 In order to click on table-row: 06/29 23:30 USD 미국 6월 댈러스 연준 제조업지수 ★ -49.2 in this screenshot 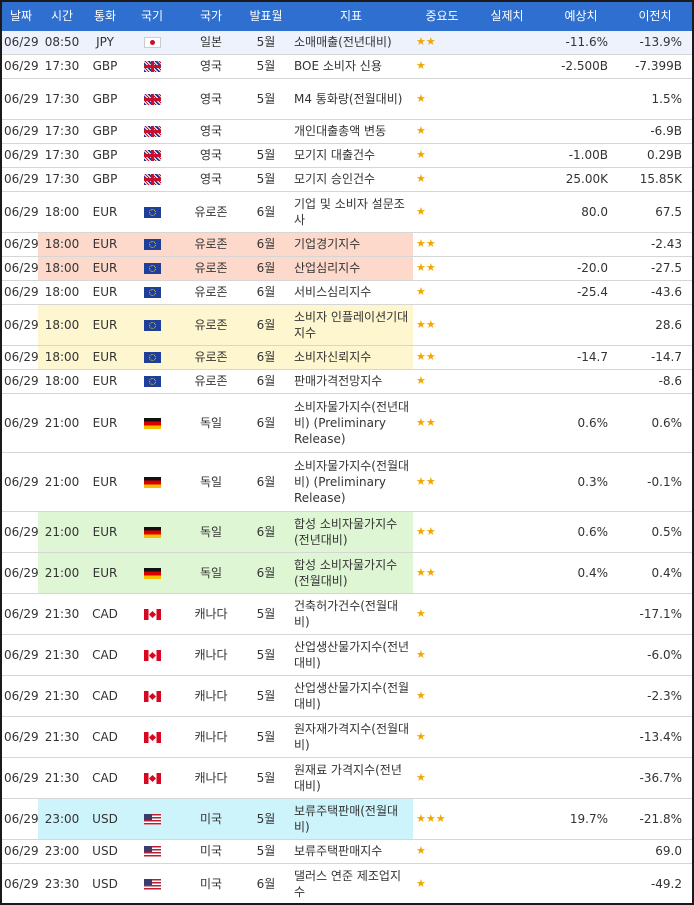, I will do `click(347, 883)`.